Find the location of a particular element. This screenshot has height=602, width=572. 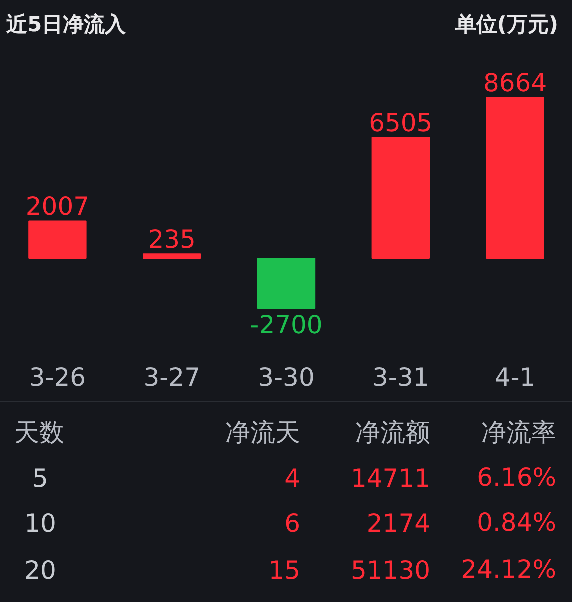

text: 净流额 is located at coordinates (393, 432).